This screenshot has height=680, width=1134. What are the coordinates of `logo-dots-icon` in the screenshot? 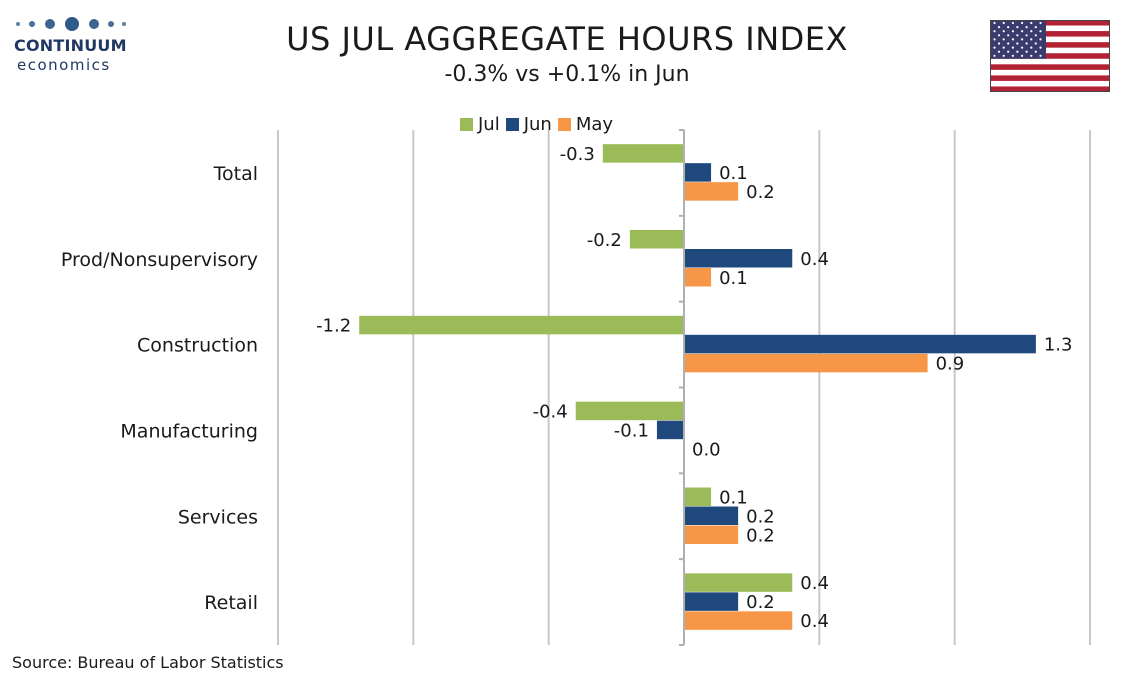 It's located at (71, 24).